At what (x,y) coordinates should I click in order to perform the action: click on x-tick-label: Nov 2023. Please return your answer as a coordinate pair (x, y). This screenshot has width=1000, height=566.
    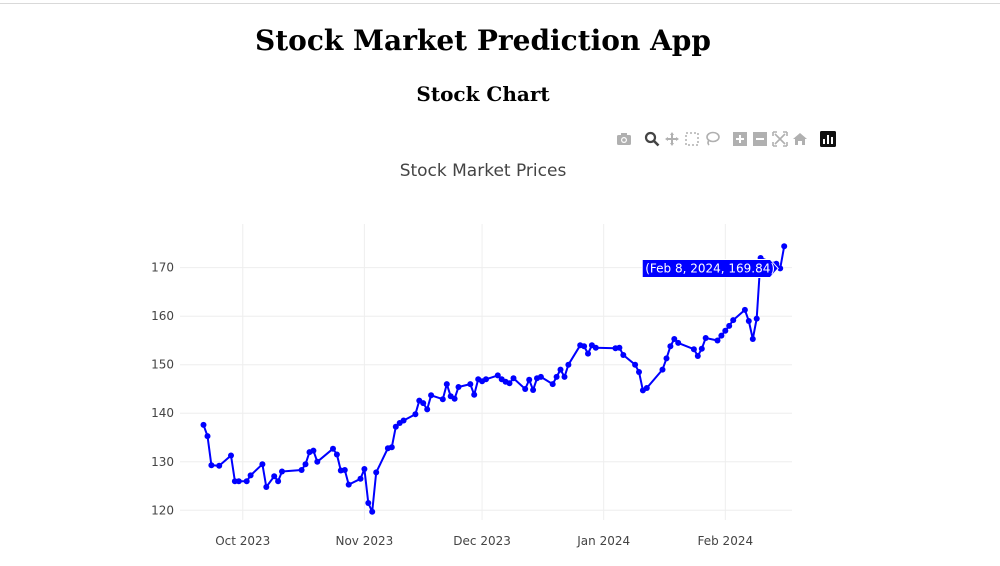
    Looking at the image, I should click on (364, 541).